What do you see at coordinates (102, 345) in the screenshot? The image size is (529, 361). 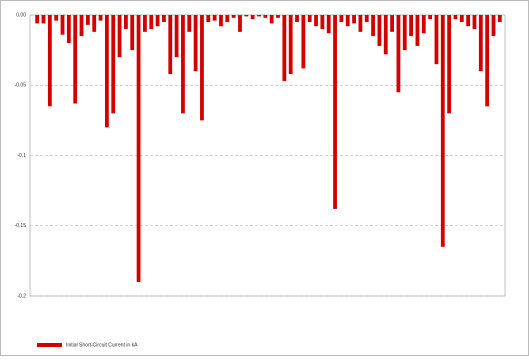 I see `legend-label: Initial Short-Circuit Current in kA` at bounding box center [102, 345].